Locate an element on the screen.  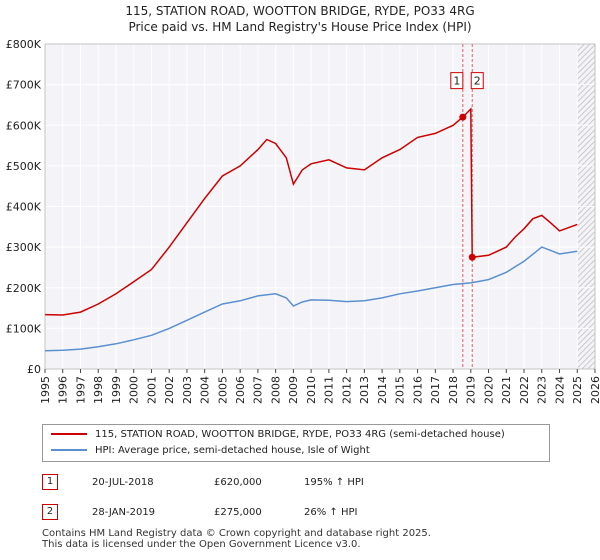
y-tick-label: £400K is located at coordinates (24, 207).